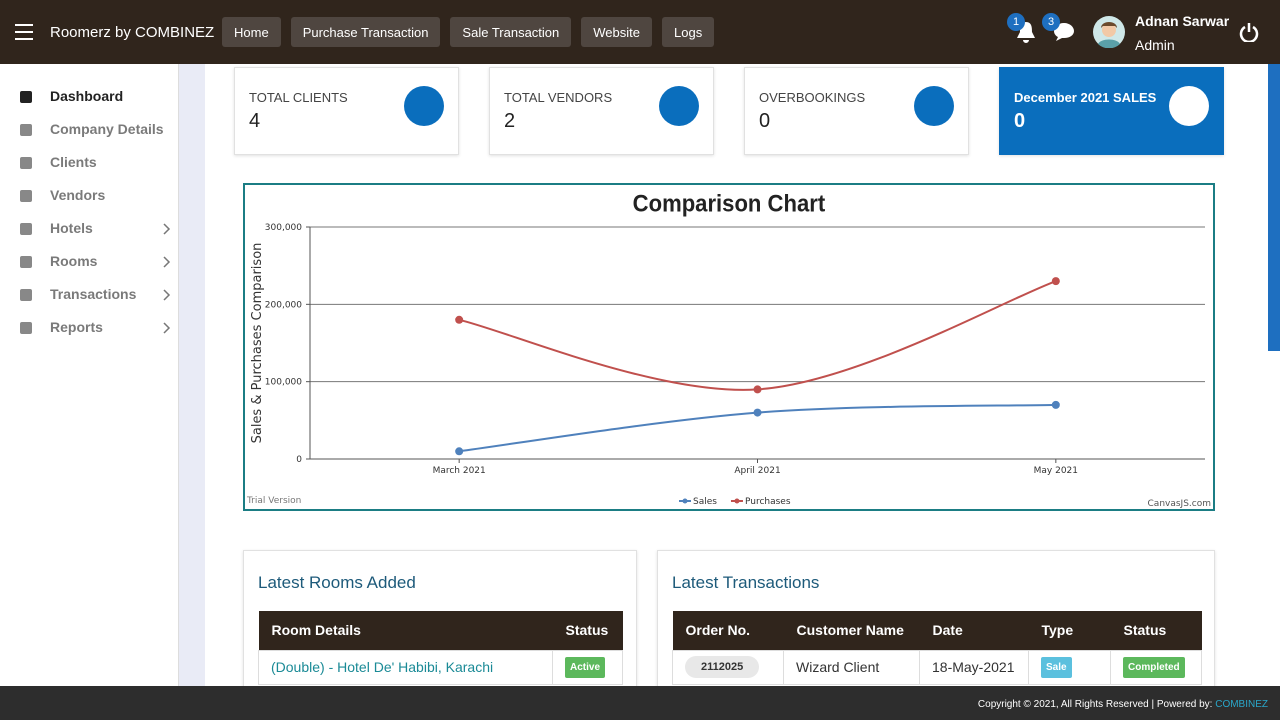  What do you see at coordinates (757, 335) in the screenshot?
I see `series-line` at bounding box center [757, 335].